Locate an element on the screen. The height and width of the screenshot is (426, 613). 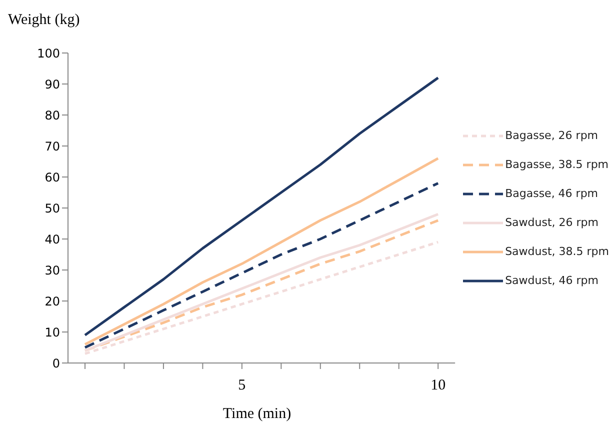
y-tick-label: 10 is located at coordinates (52, 332).